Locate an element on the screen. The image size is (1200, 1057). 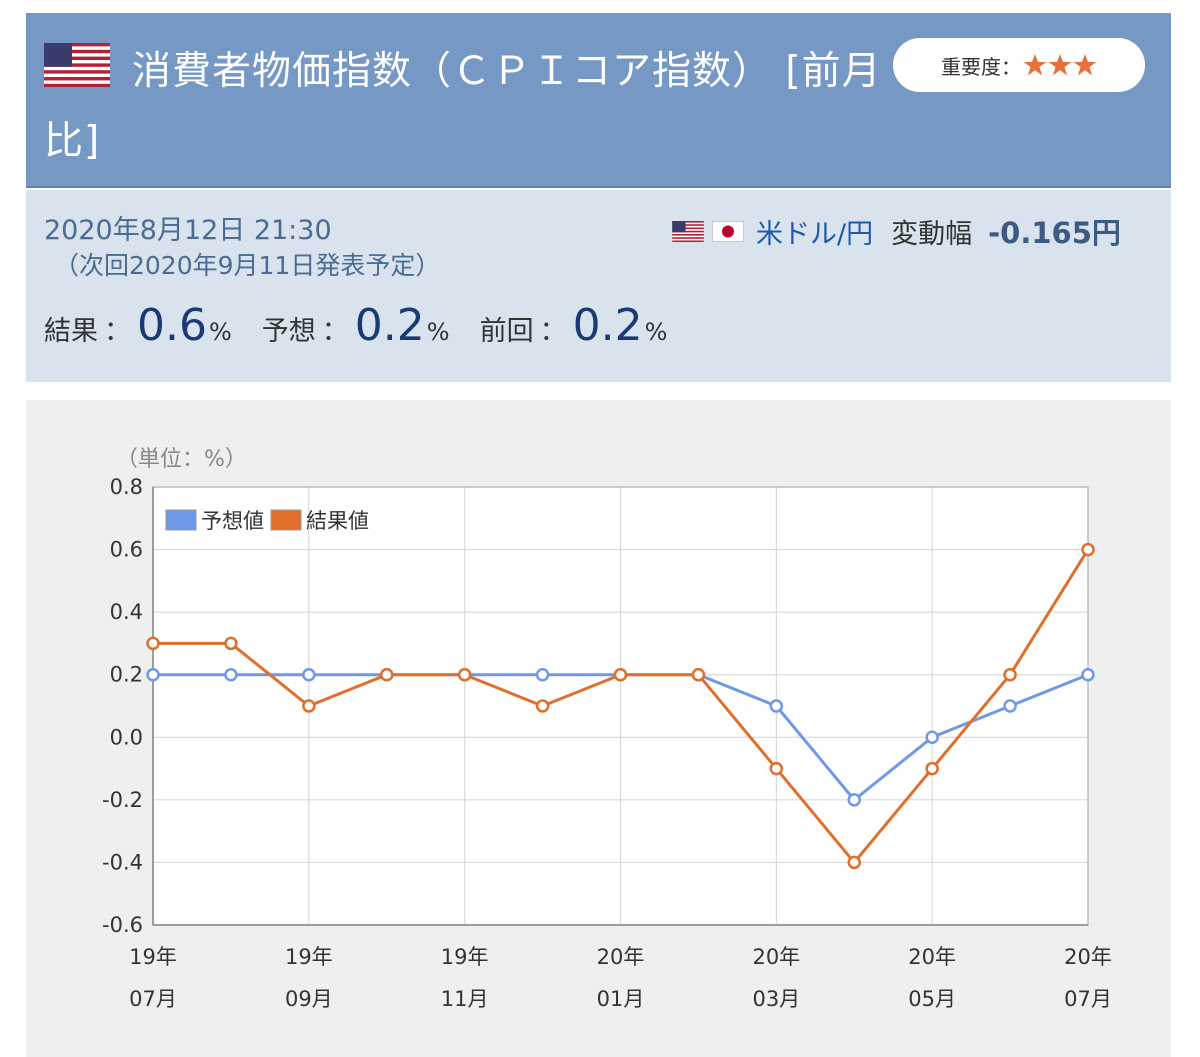
legend-label: 予想値 is located at coordinates (232, 521).